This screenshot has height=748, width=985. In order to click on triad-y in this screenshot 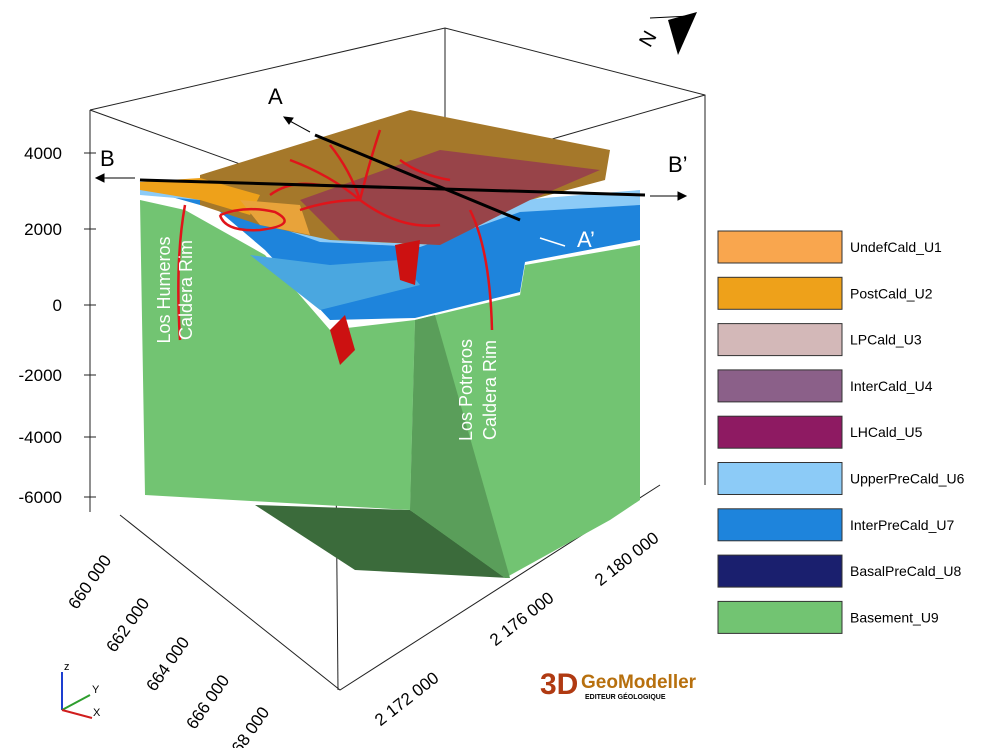, I will do `click(76, 702)`.